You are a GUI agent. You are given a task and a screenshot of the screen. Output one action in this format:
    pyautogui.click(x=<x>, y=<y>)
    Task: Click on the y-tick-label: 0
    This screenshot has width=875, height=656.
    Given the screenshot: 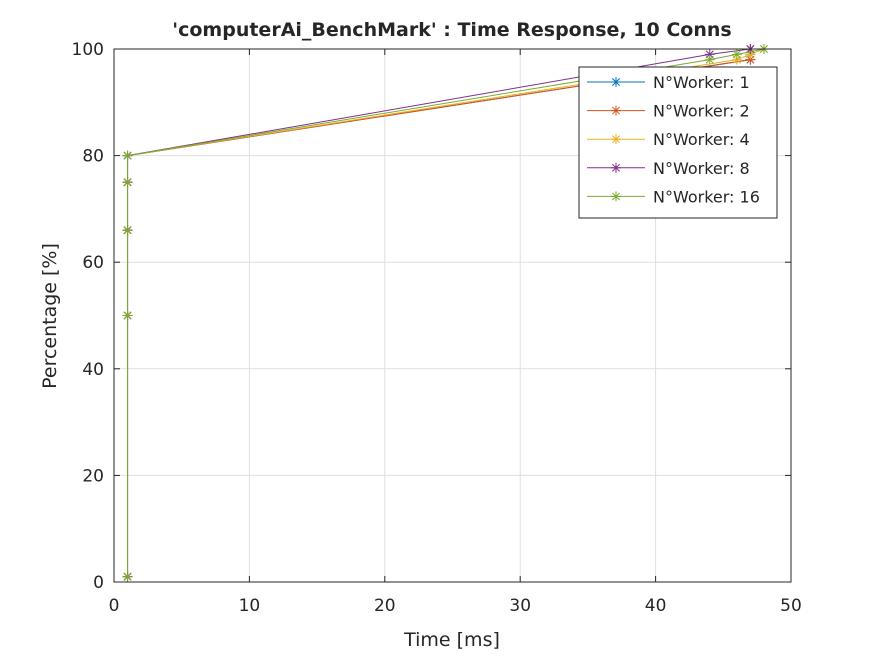 What is the action you would take?
    pyautogui.click(x=98, y=583)
    